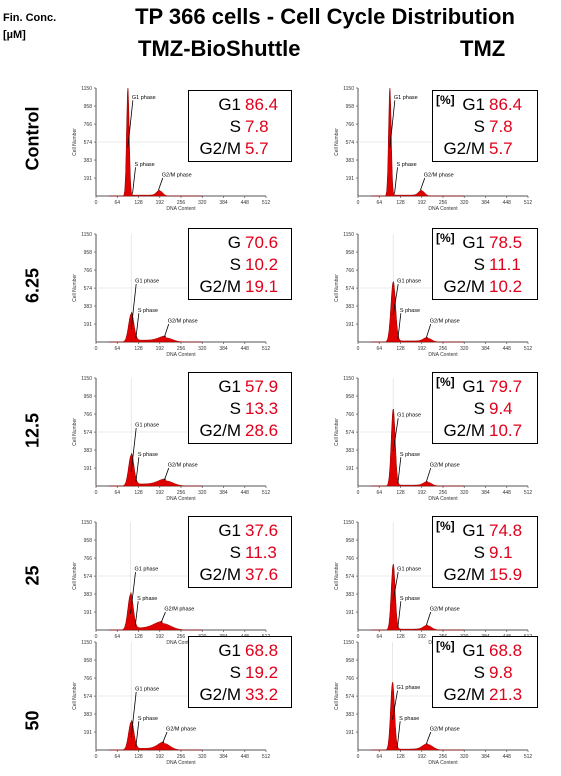 The height and width of the screenshot is (776, 561). What do you see at coordinates (181, 637) in the screenshot?
I see `x-tick-label: 256` at bounding box center [181, 637].